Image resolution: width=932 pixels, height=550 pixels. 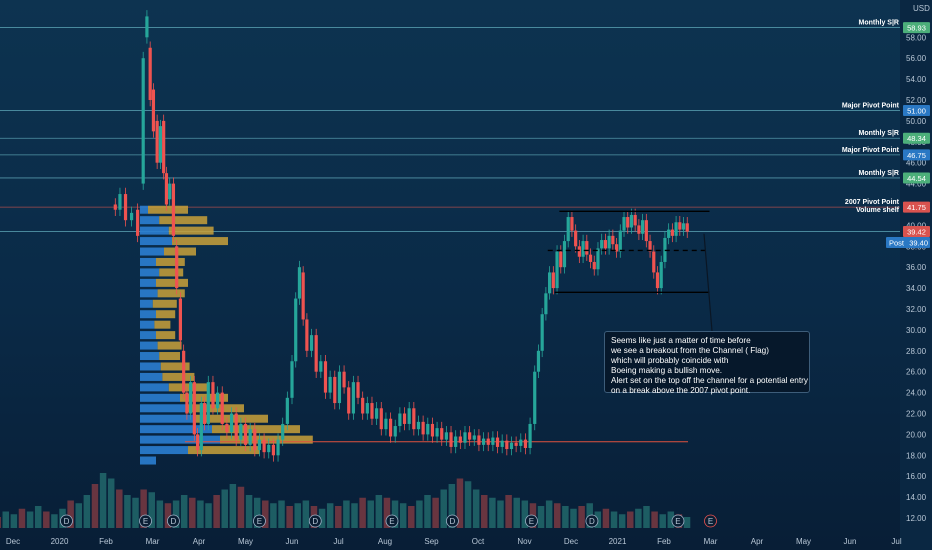 I want to click on price-tick-label: 52.00, so click(x=916, y=100).